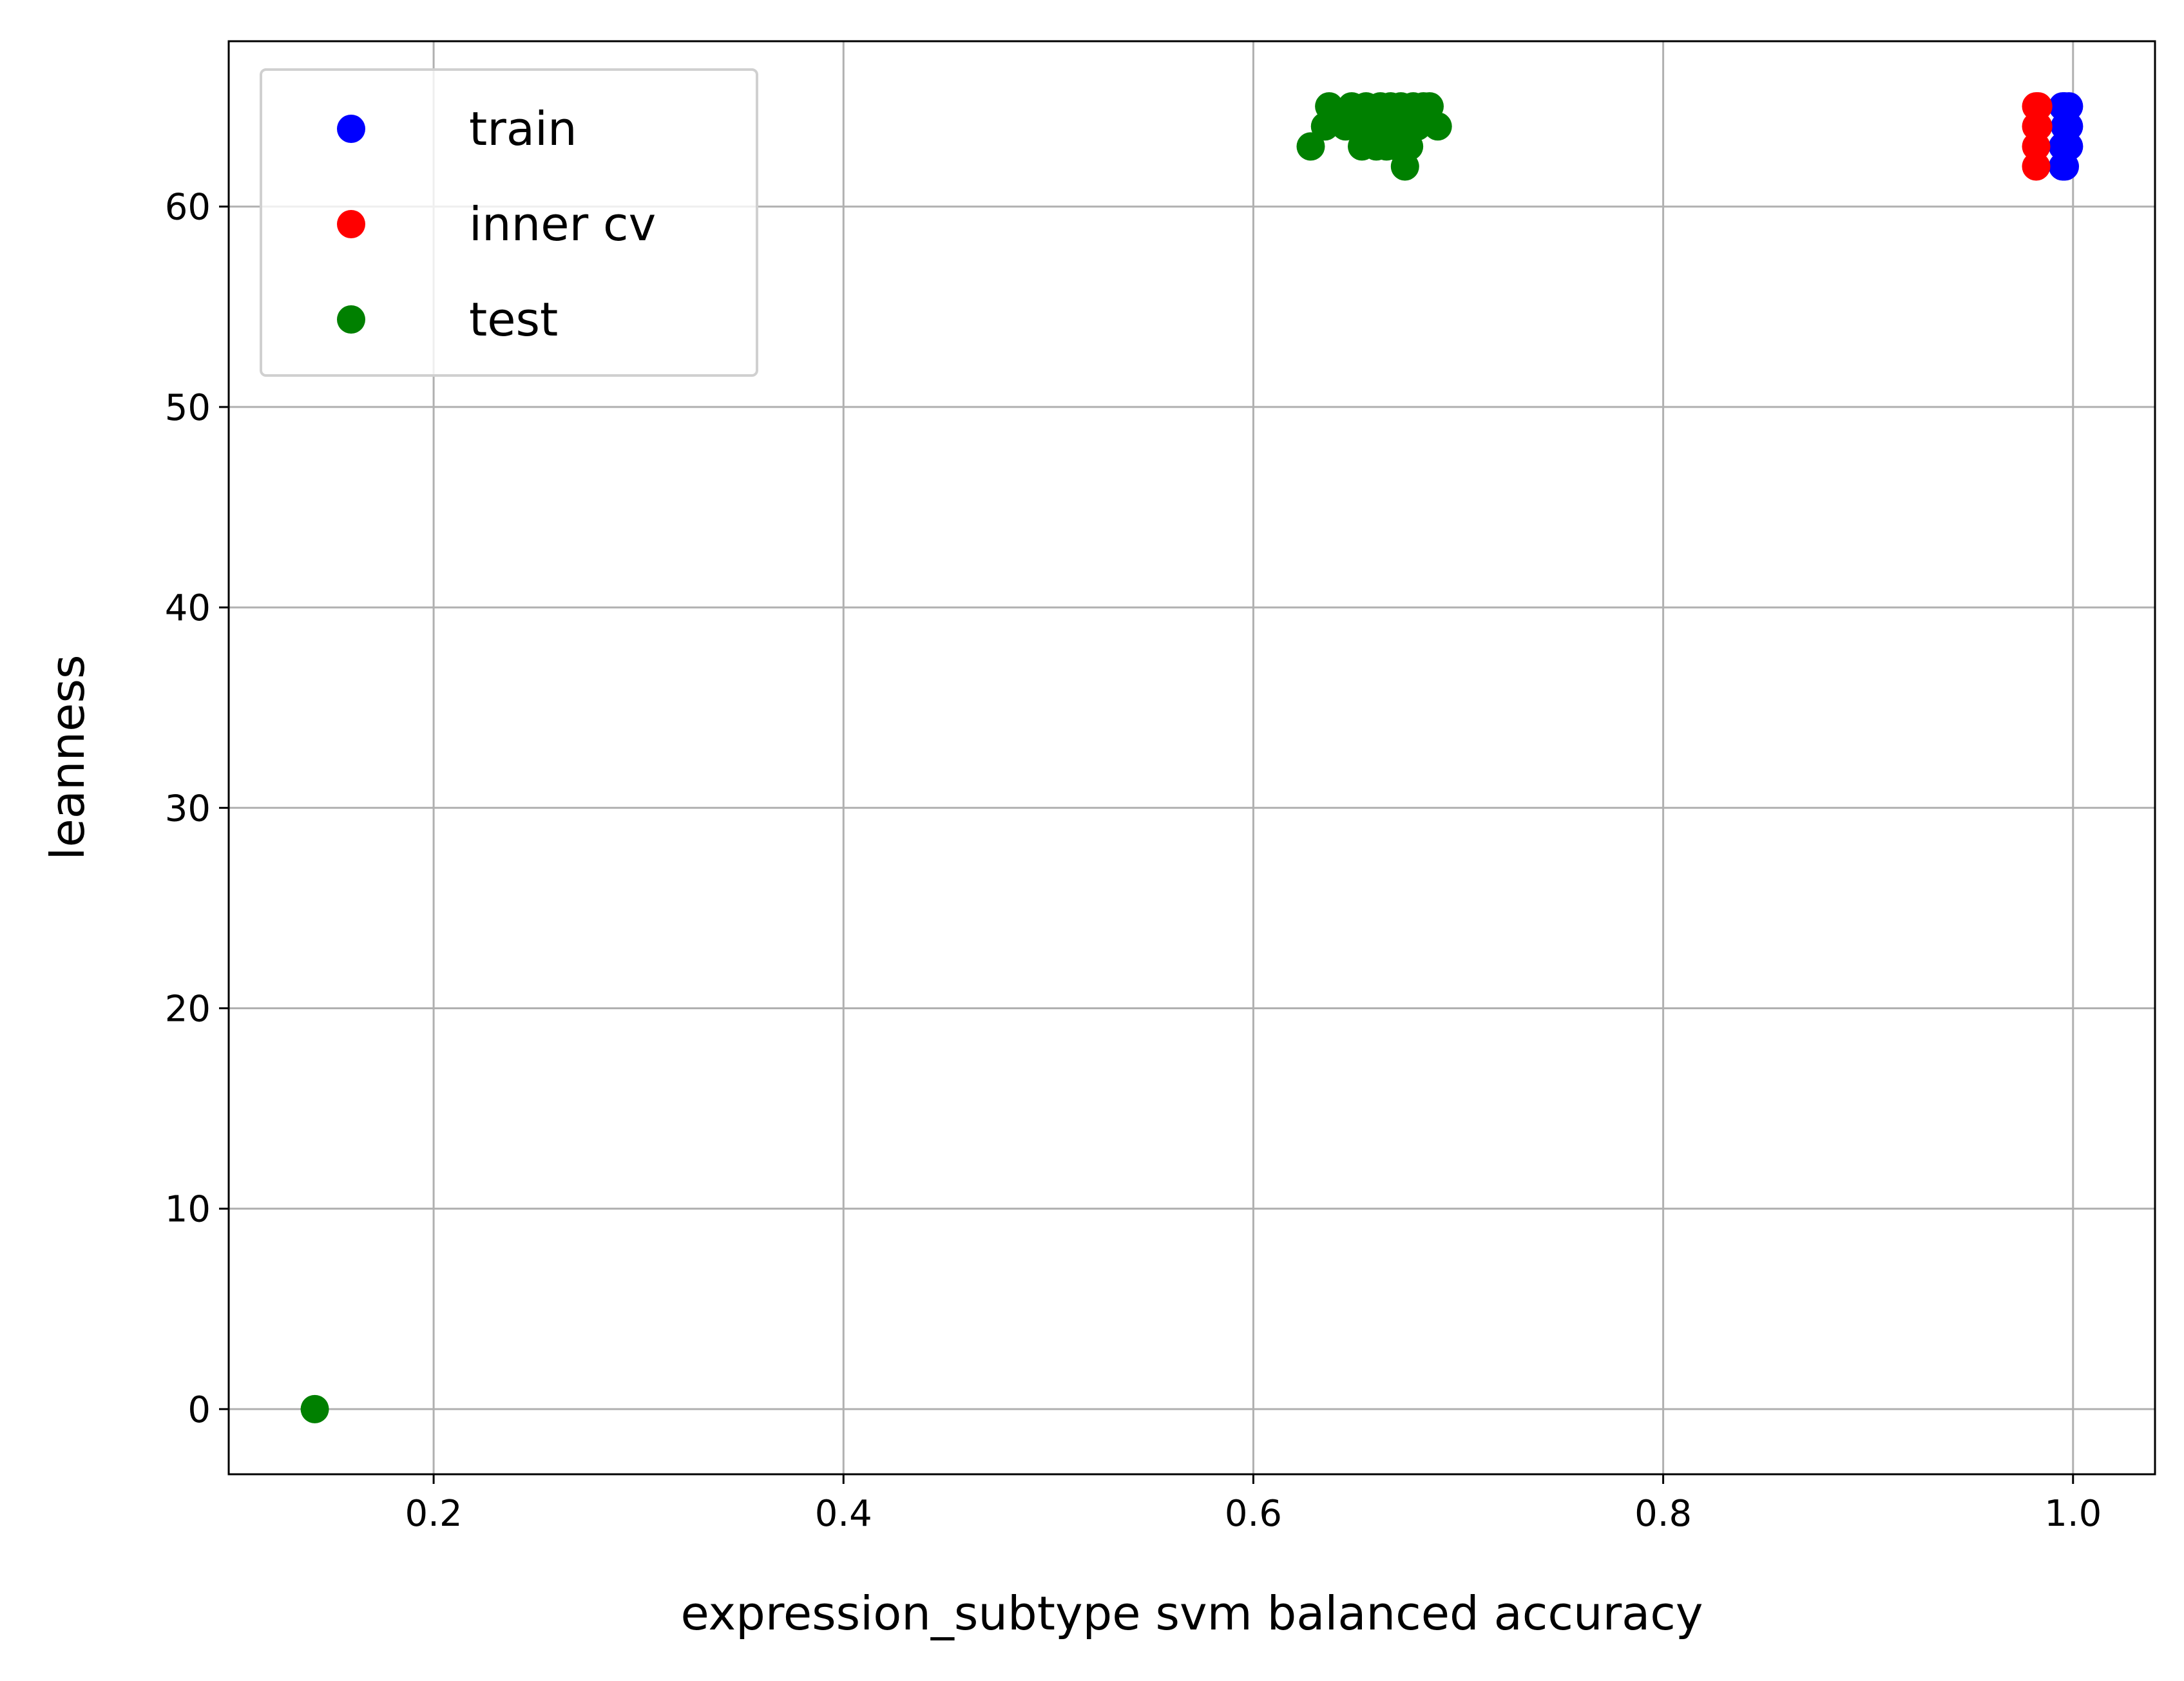  I want to click on x-tick-label: 0.6, so click(1254, 1514).